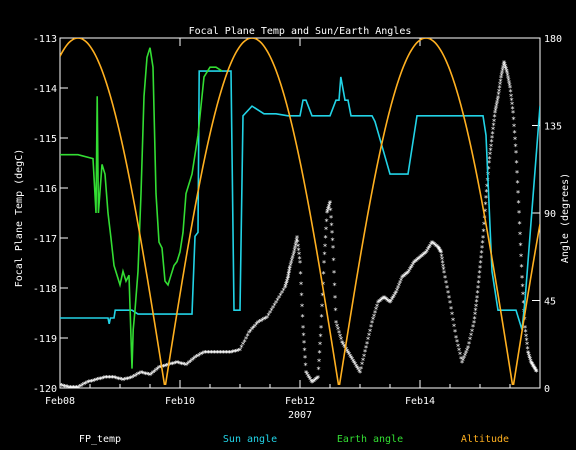 The image size is (576, 450). What do you see at coordinates (300, 415) in the screenshot?
I see `x-axis-label: 2007` at bounding box center [300, 415].